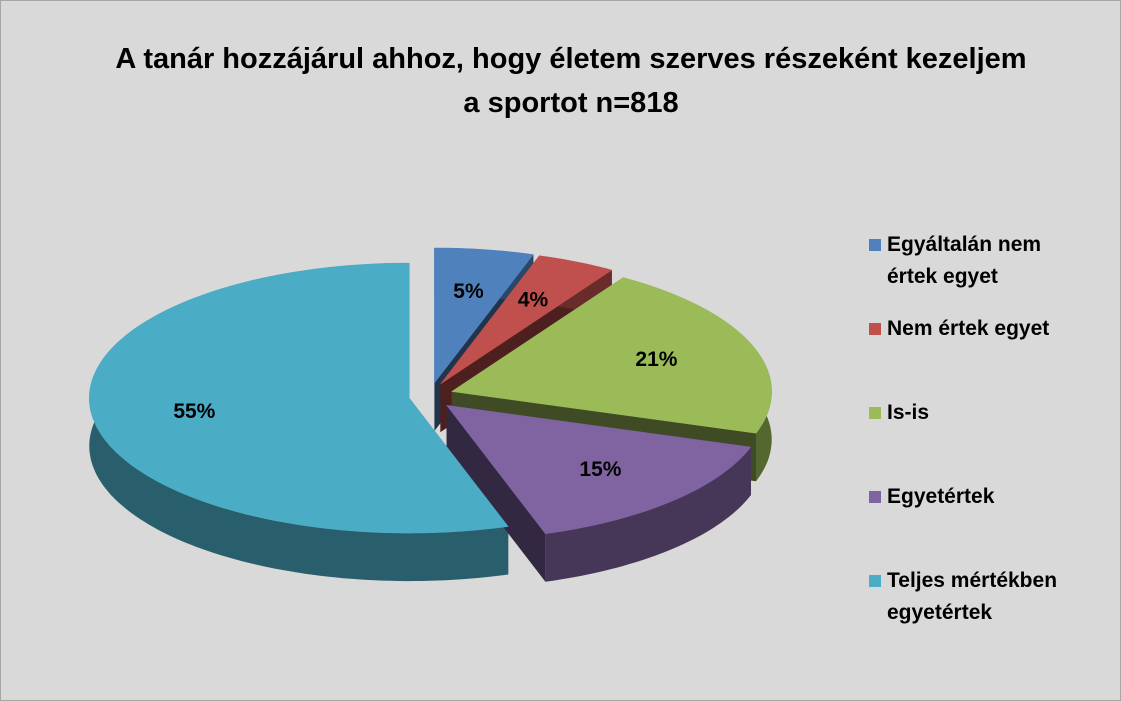 The image size is (1121, 701). What do you see at coordinates (968, 328) in the screenshot?
I see `legend-label: Nem értek egyet` at bounding box center [968, 328].